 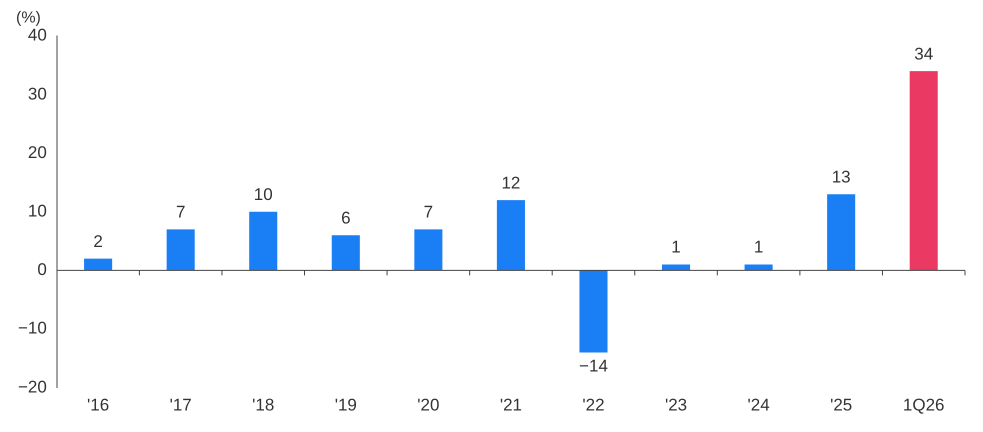 I want to click on y-axis-title: (%), so click(x=28, y=17).